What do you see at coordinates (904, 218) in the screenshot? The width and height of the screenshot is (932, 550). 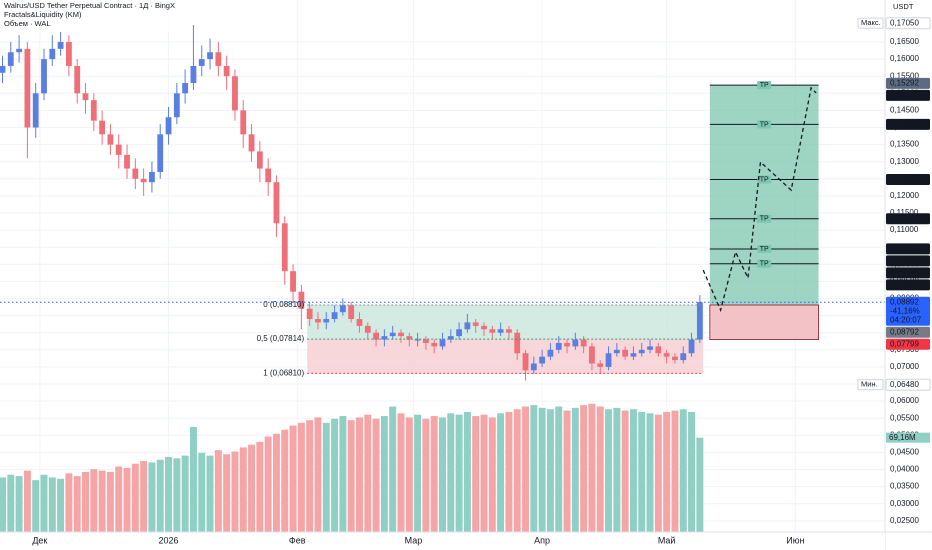 I see `price-marker-label: 0,11332` at bounding box center [904, 218].